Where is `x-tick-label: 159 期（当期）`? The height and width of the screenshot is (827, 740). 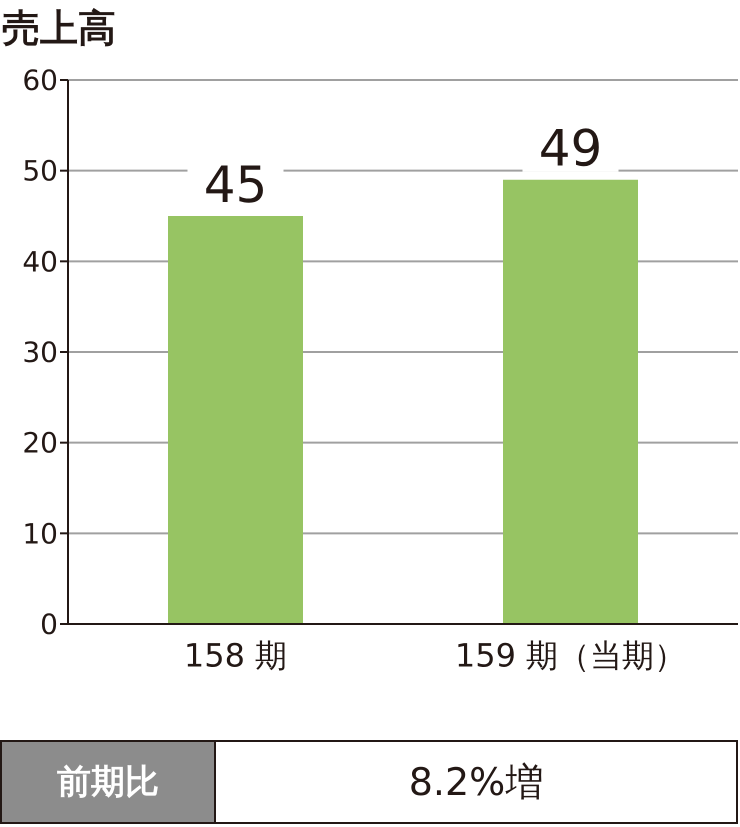
x-tick-label: 159 期（当期） is located at coordinates (570, 655).